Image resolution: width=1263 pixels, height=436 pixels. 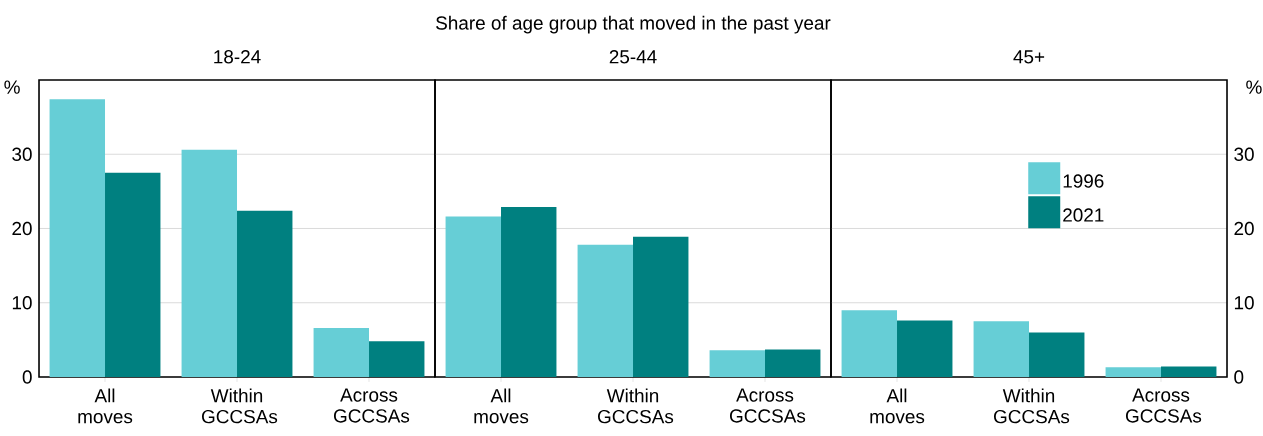 What do you see at coordinates (12, 87) in the screenshot?
I see `y-axis-title: %` at bounding box center [12, 87].